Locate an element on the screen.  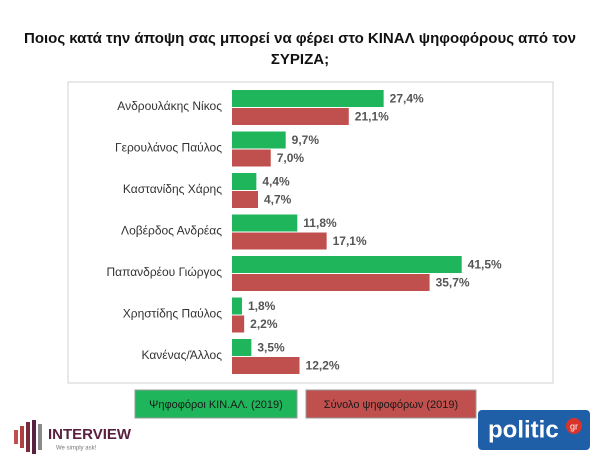
logo-text: politic is located at coordinates (523, 429).